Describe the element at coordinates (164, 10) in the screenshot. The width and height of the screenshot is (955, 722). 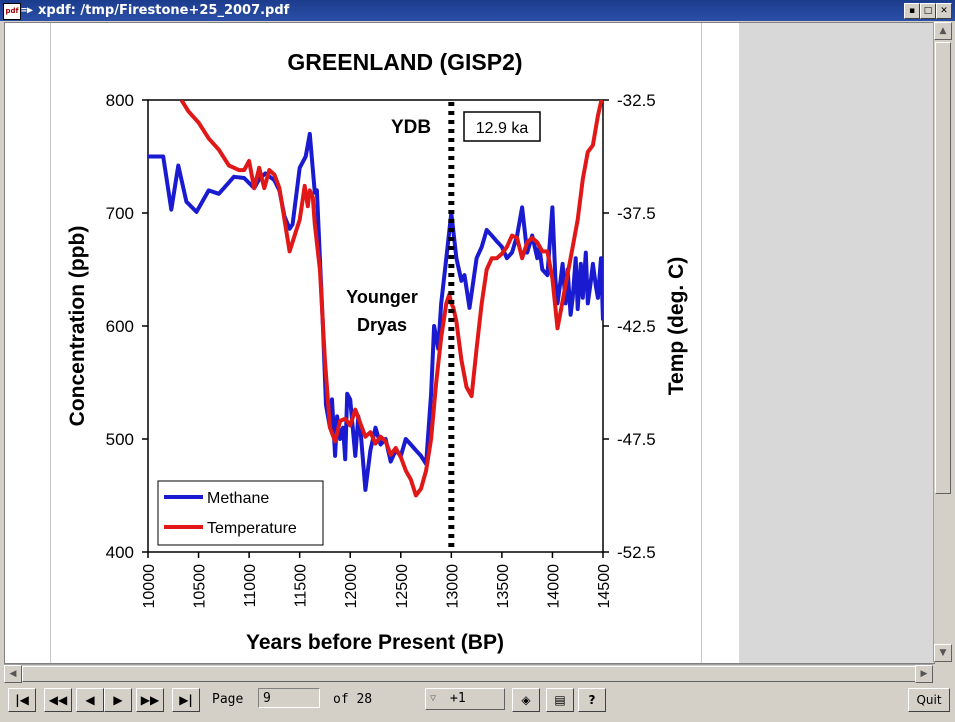
I see `window-title: xpdf: /tmp/Firestone+25_2007.pdf` at that location.